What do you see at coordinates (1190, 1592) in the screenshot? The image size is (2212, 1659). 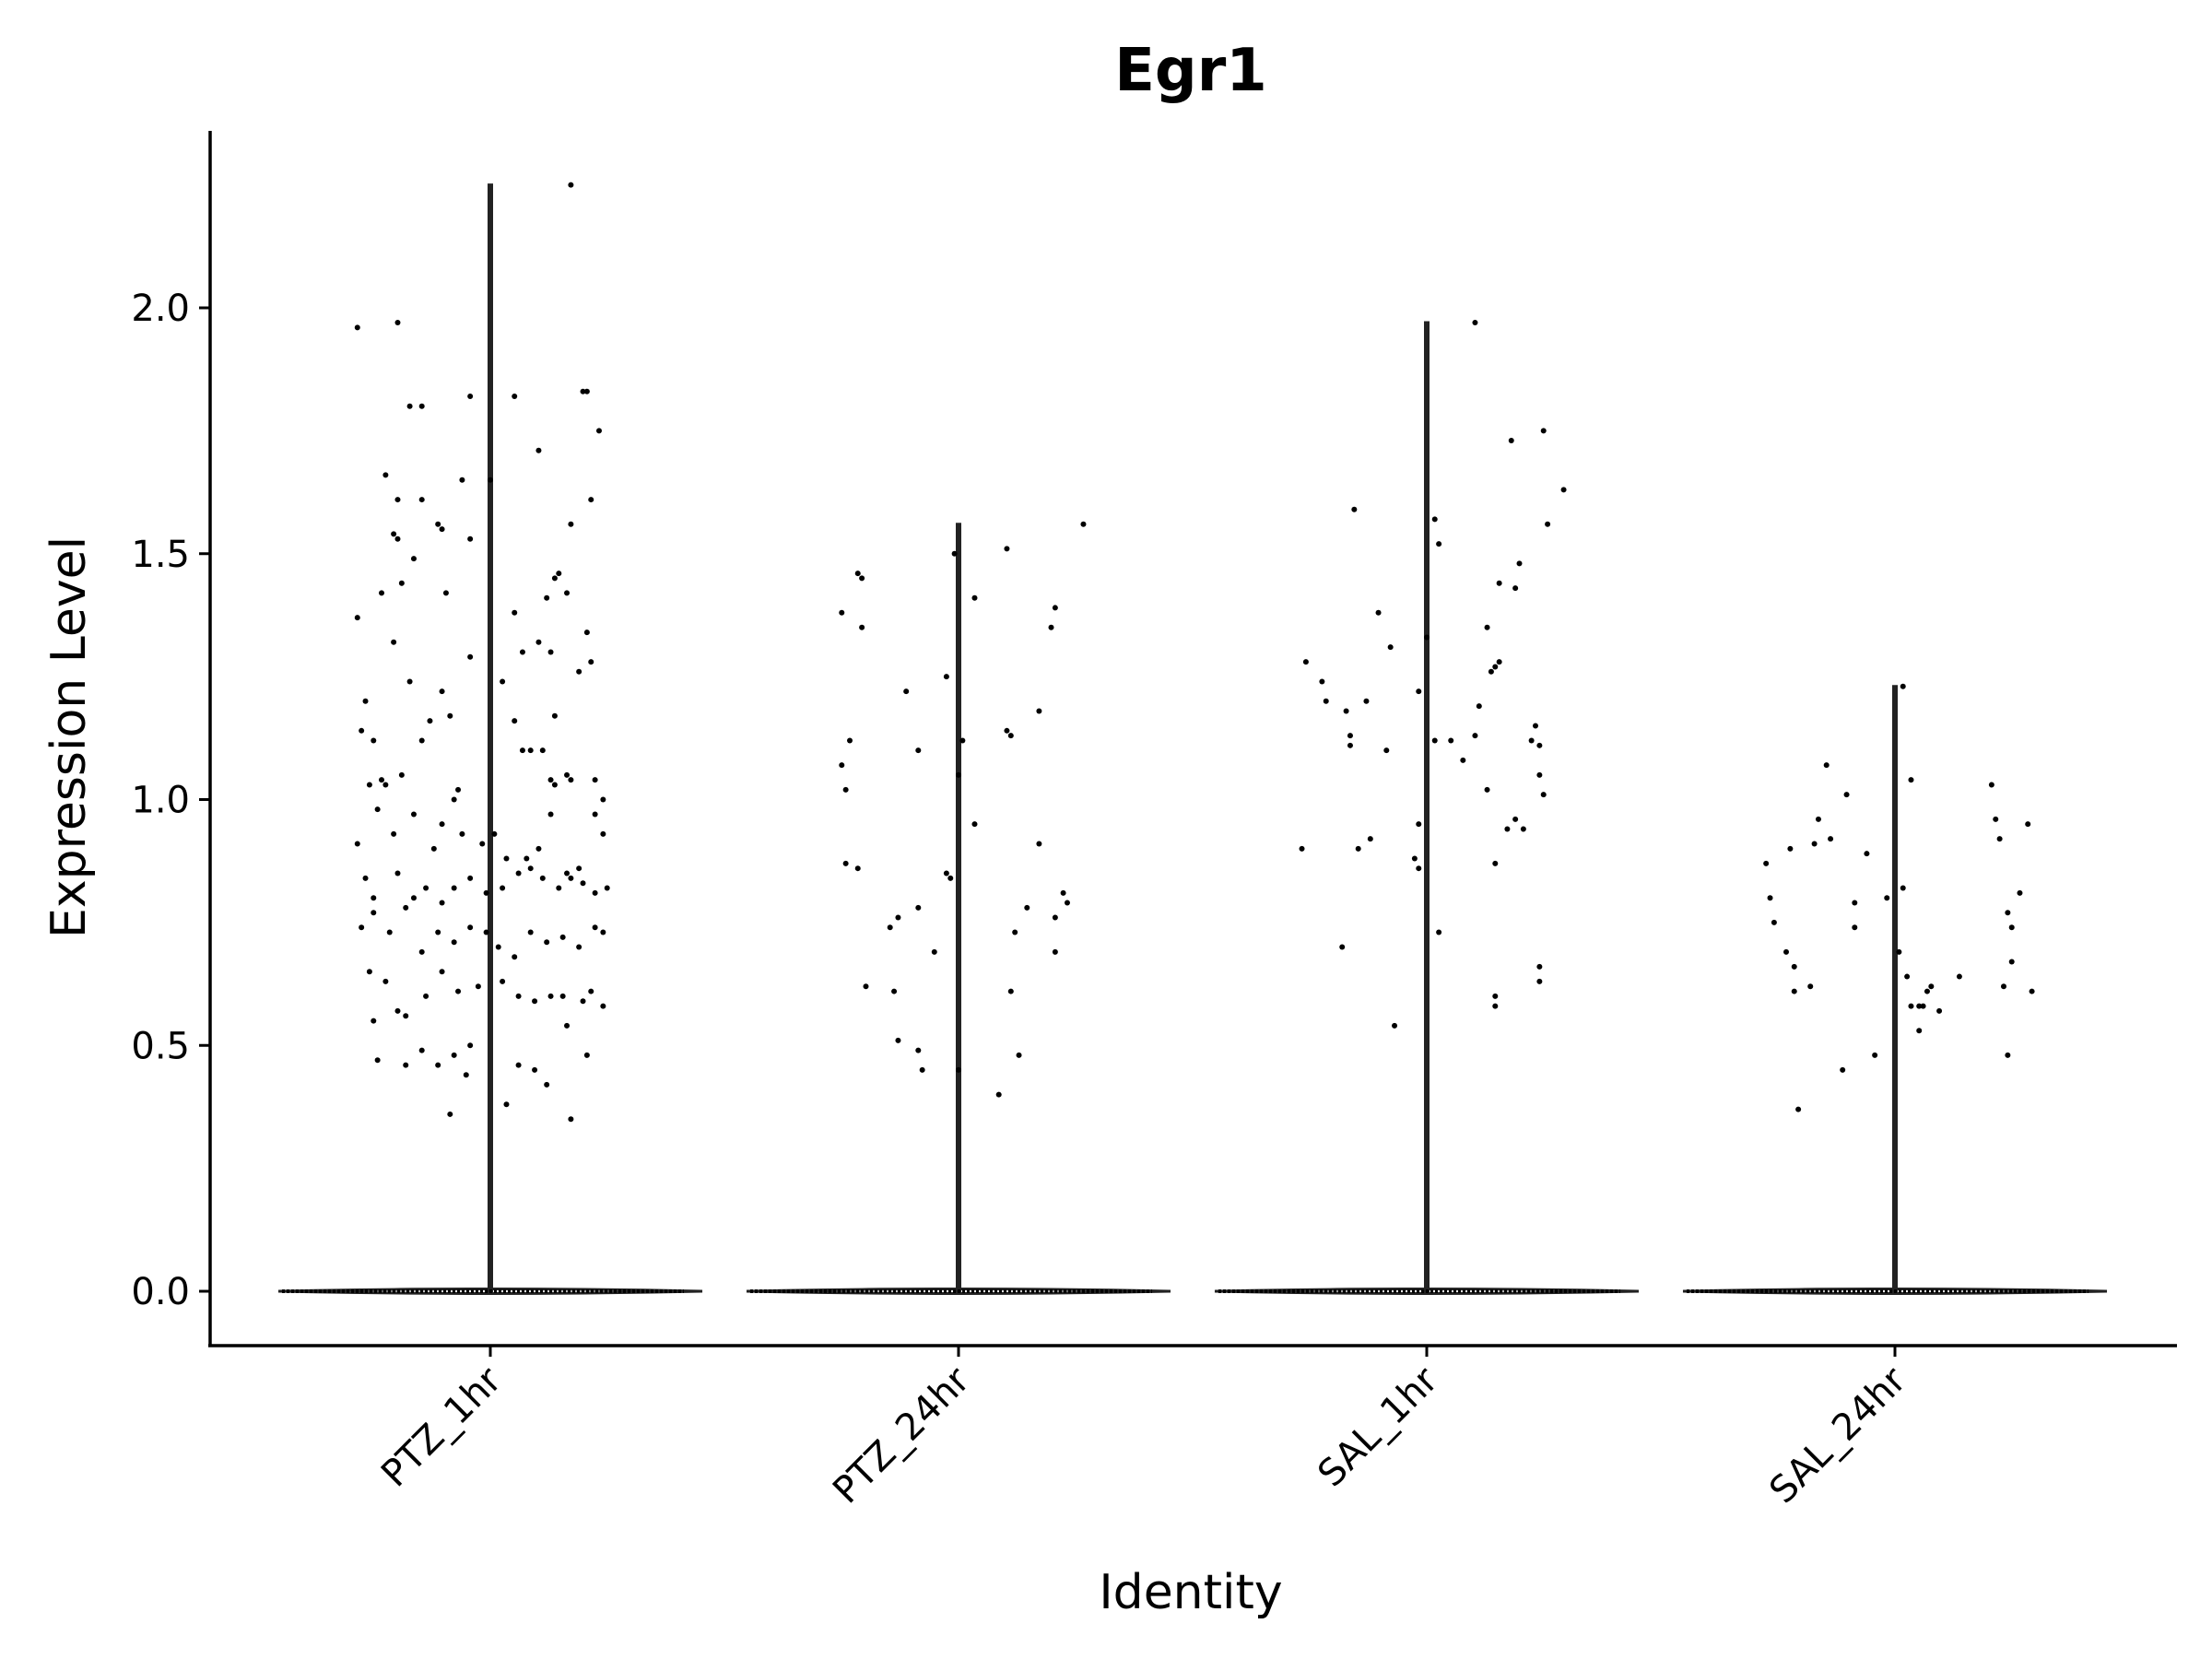 I see `x-axis-label: Identity` at bounding box center [1190, 1592].